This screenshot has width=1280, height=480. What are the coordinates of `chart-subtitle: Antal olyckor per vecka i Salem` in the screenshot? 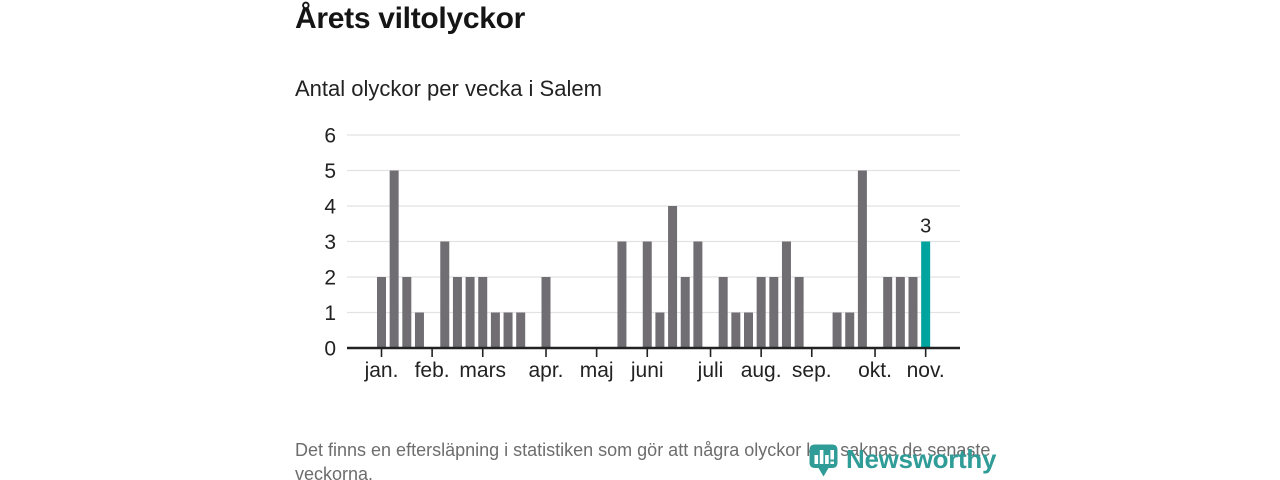 It's located at (448, 88).